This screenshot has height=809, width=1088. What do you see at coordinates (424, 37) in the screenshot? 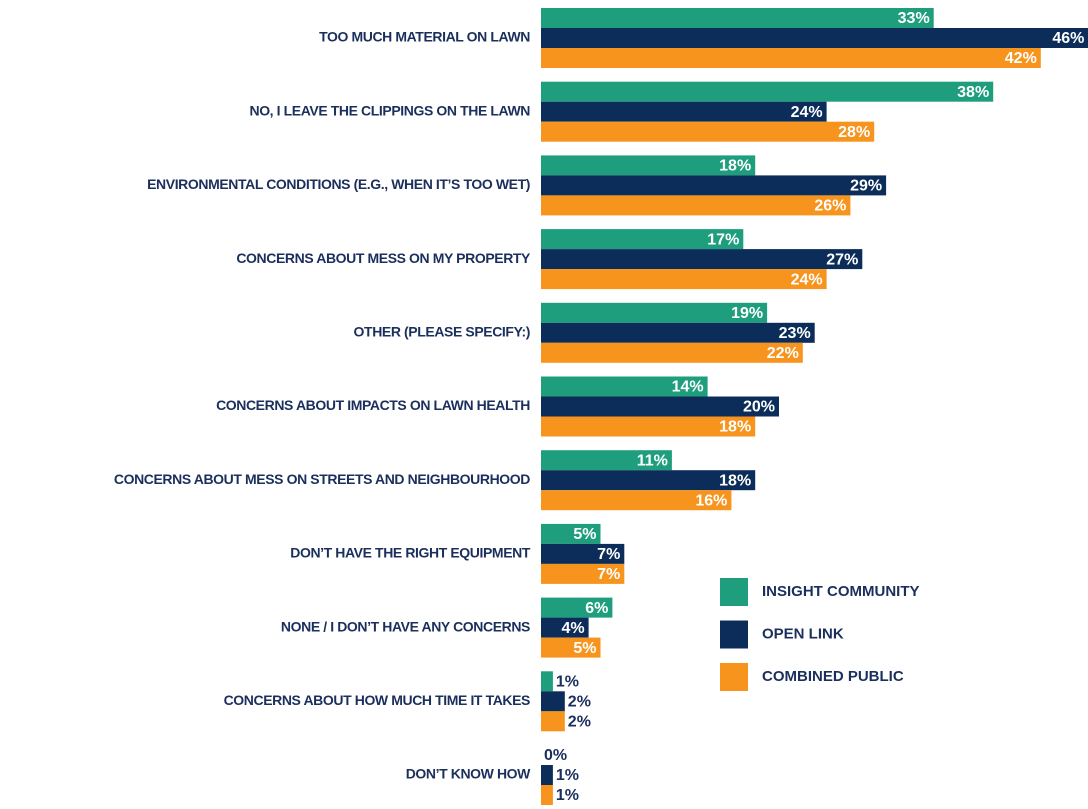
I see `category-label: TOO MUCH MATERIAL ON LAWN` at bounding box center [424, 37].